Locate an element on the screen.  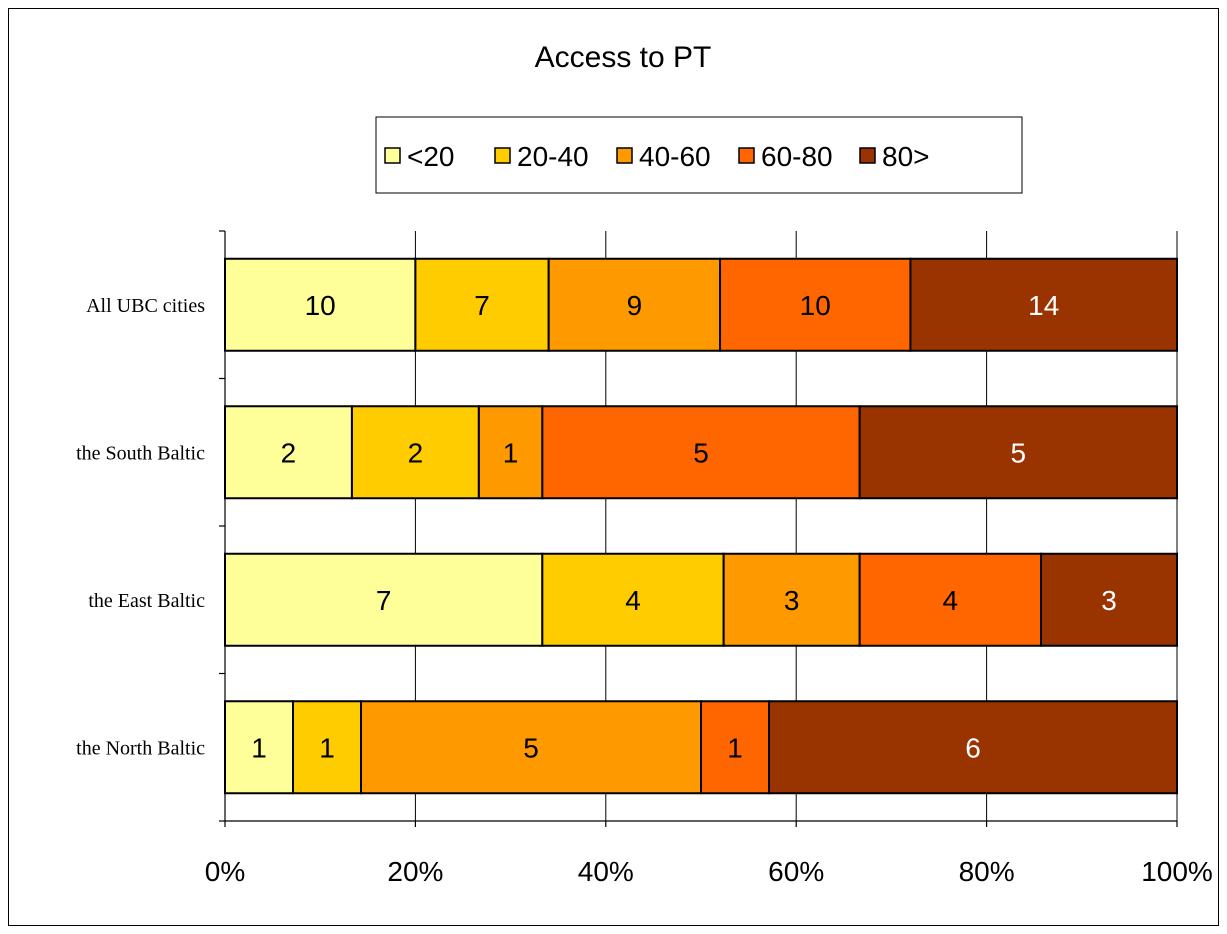
legend-label-0: <20 is located at coordinates (431, 156).